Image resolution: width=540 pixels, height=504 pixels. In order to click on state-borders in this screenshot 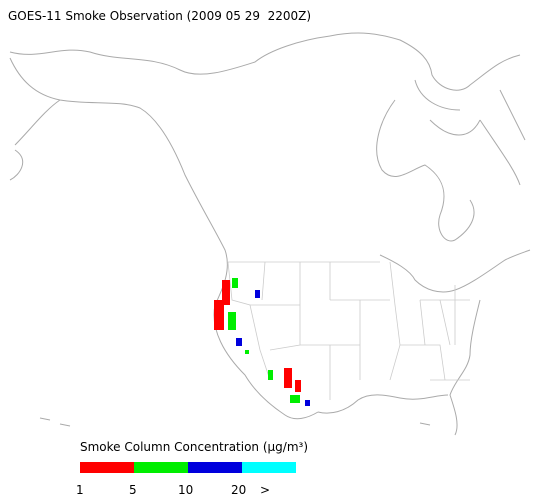, I will do `click(348, 330)`.